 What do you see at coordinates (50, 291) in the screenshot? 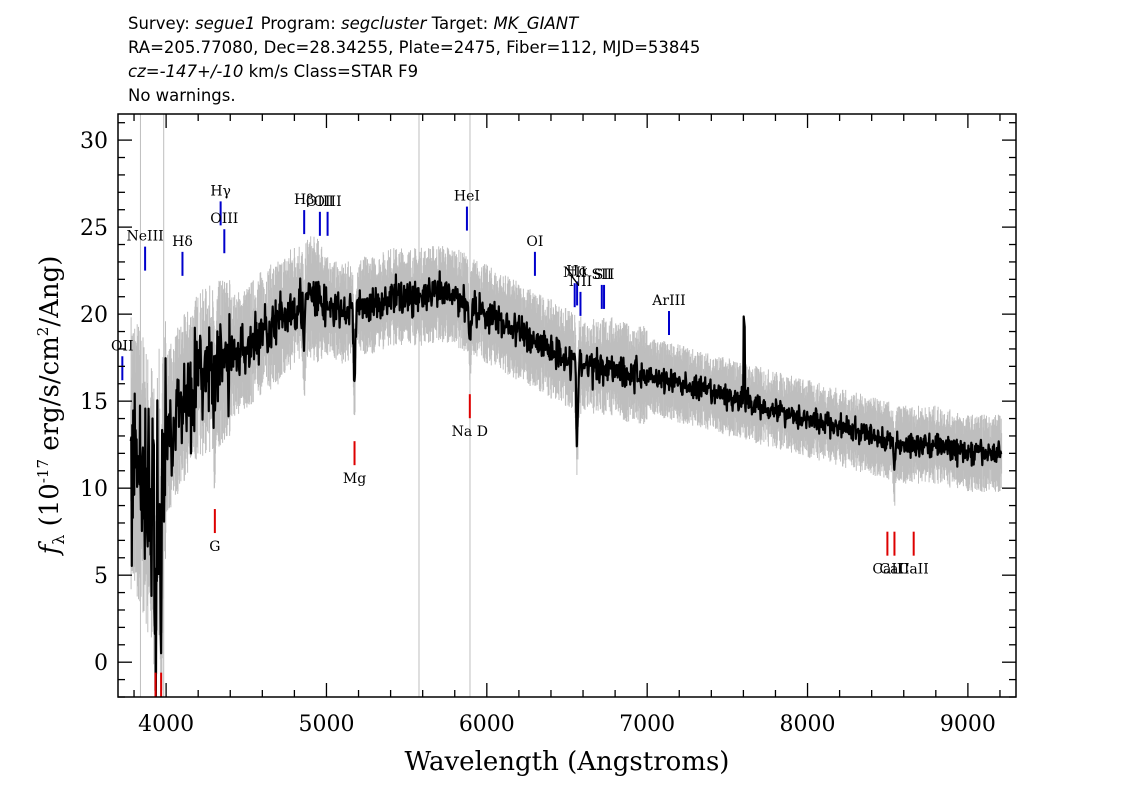
I see `y-axis-text-3: /Ang)` at bounding box center [50, 291].